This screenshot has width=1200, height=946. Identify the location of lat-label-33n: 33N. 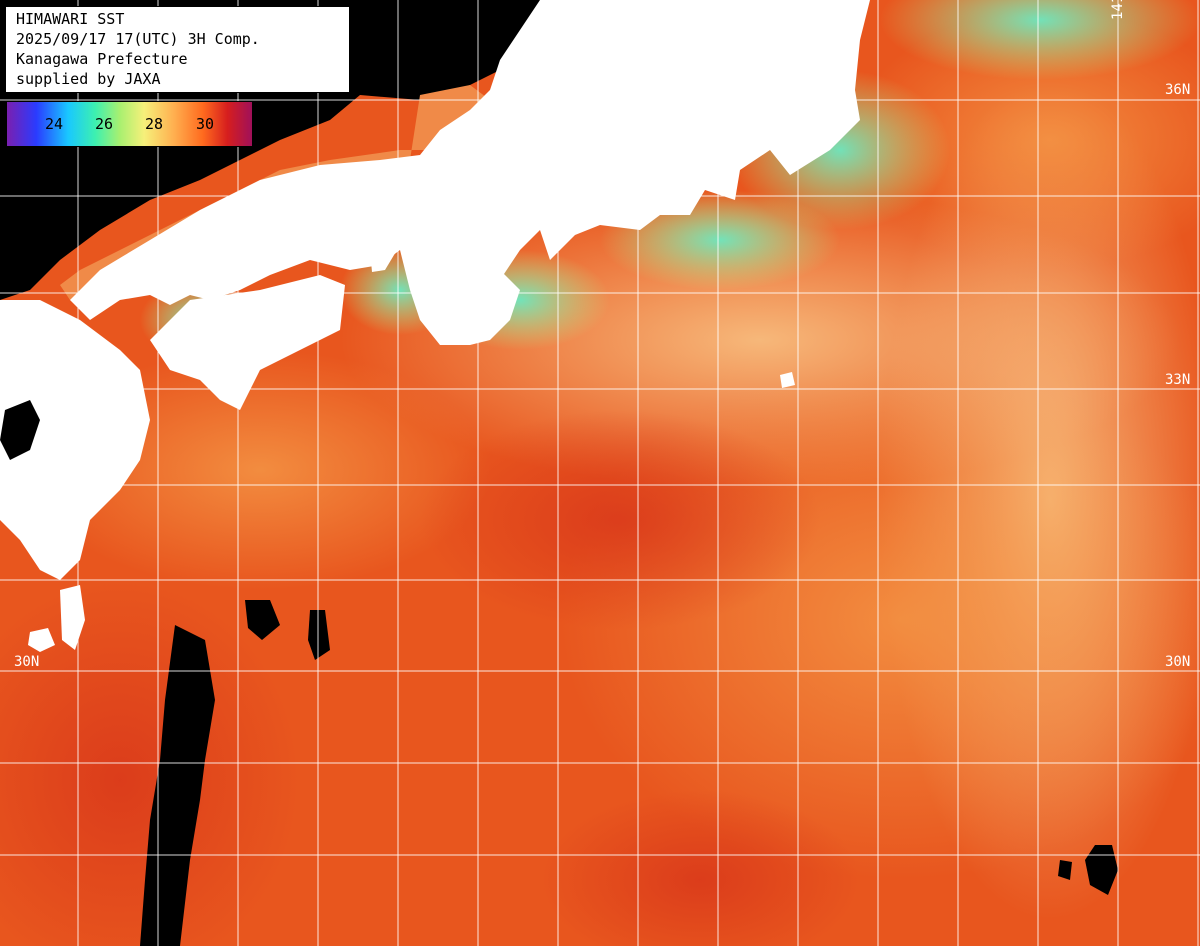
(1178, 380).